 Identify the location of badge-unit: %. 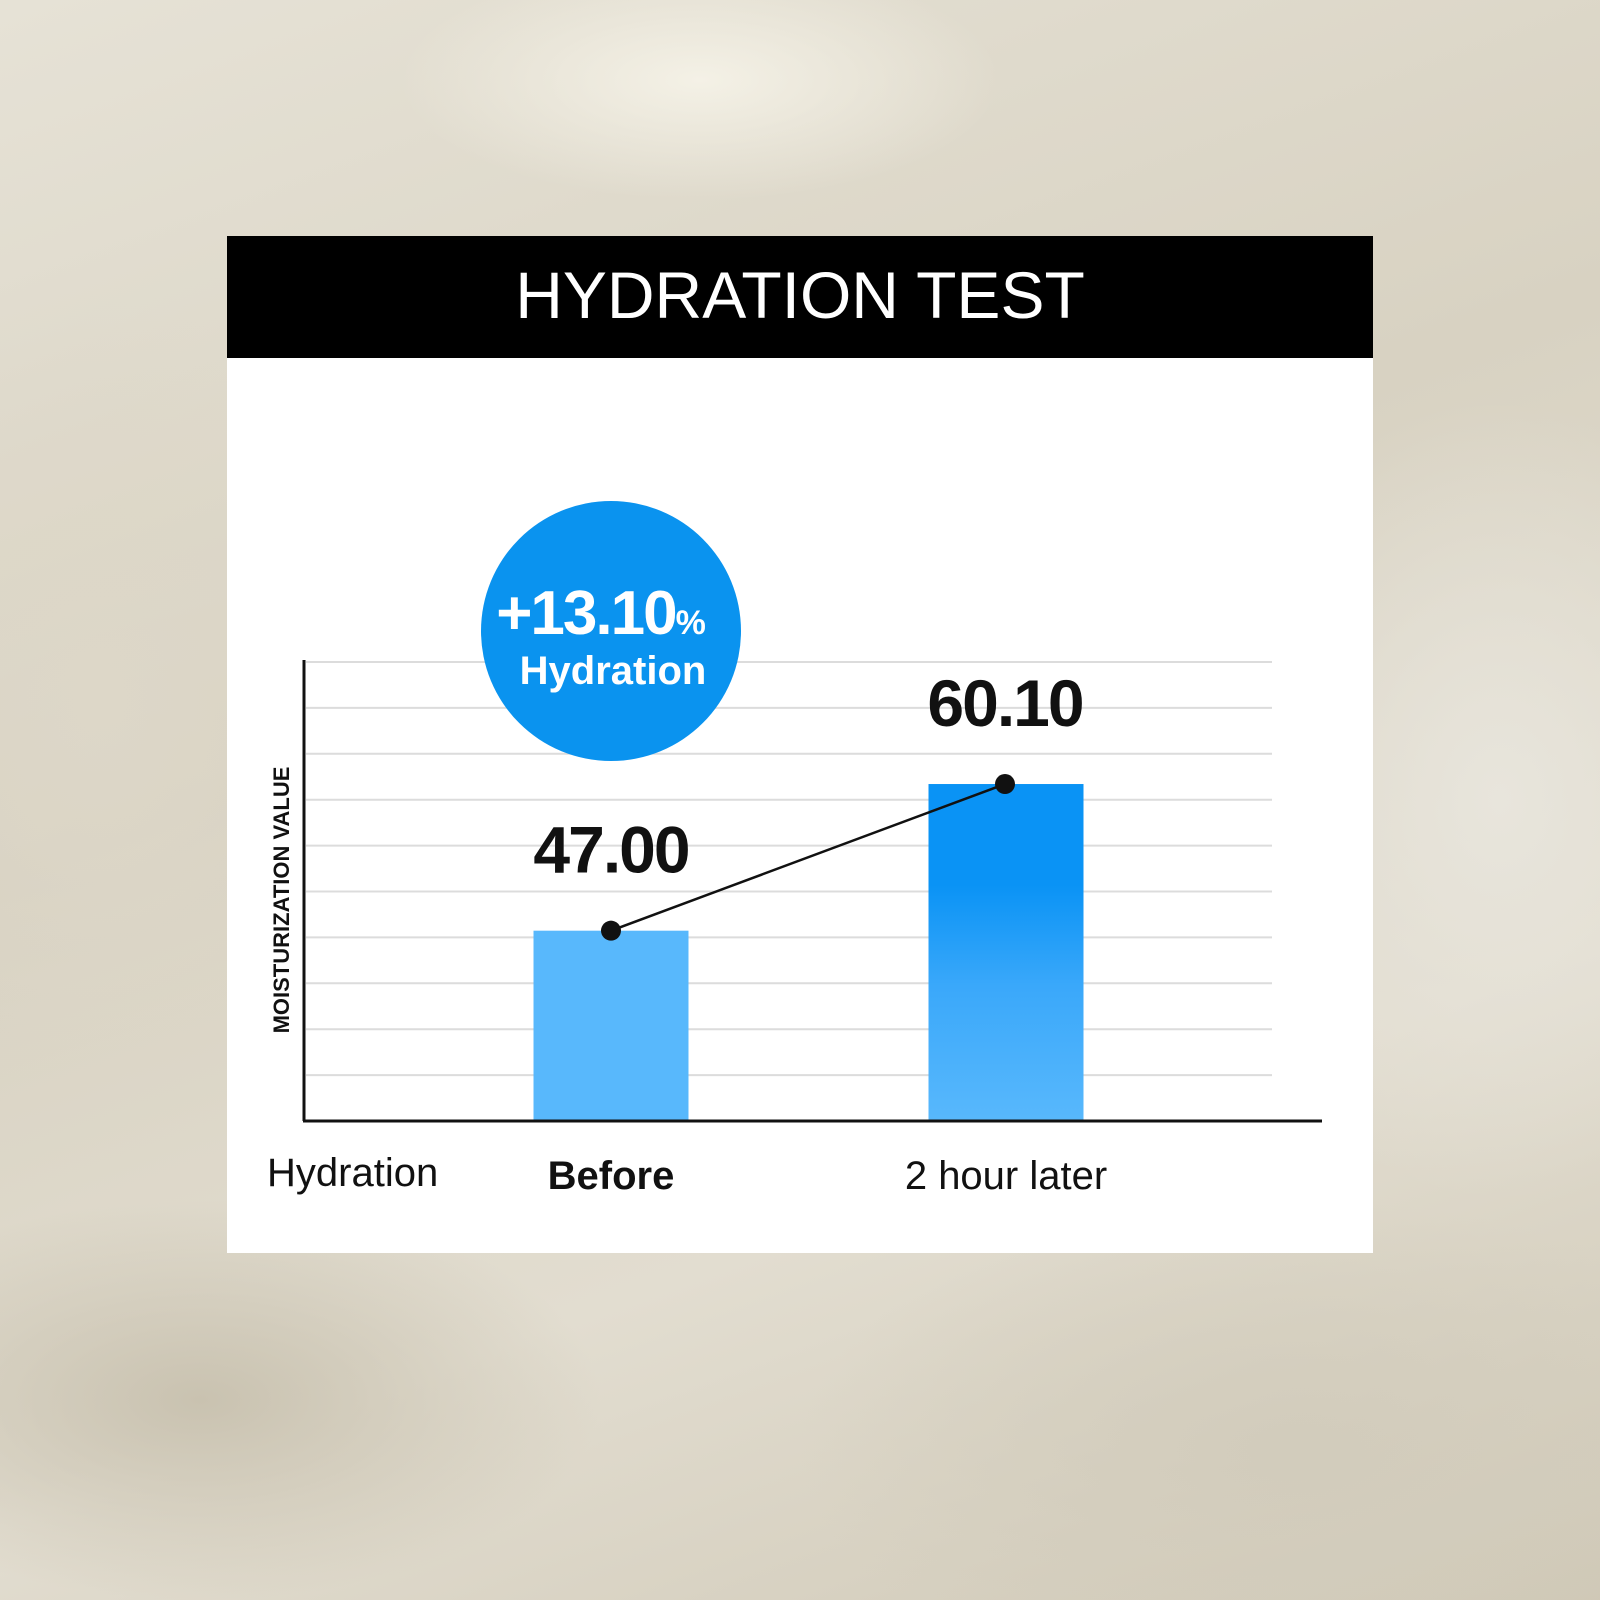
(691, 623).